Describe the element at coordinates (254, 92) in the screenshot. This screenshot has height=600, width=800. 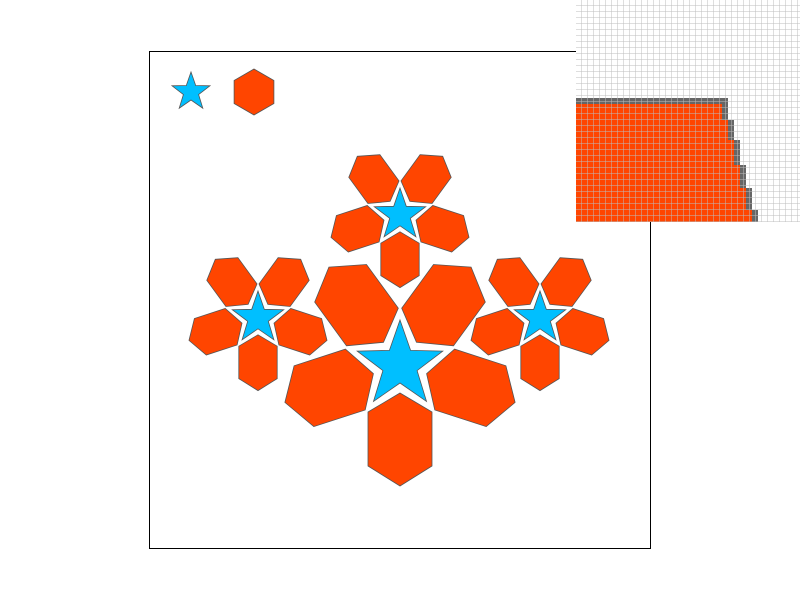
I see `hexagon-sample` at that location.